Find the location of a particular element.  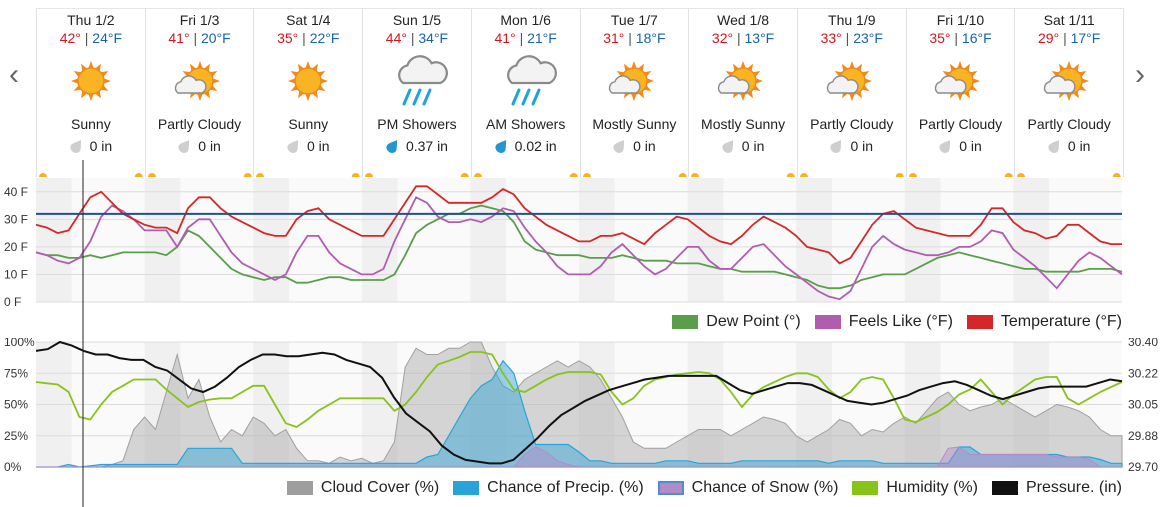

legend-label: Dew Point (°) is located at coordinates (753, 321).